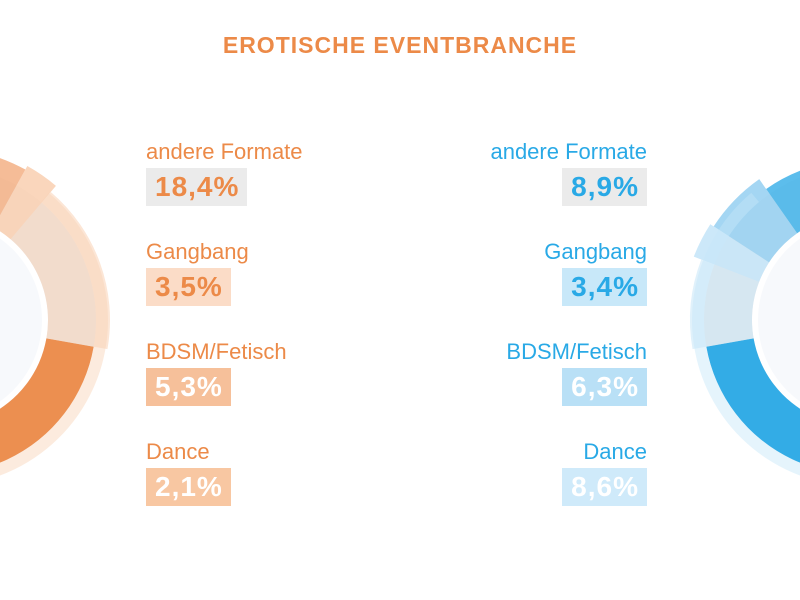 This screenshot has width=800, height=600. I want to click on legend-entry: Gangbang 3,4%, so click(527, 288).